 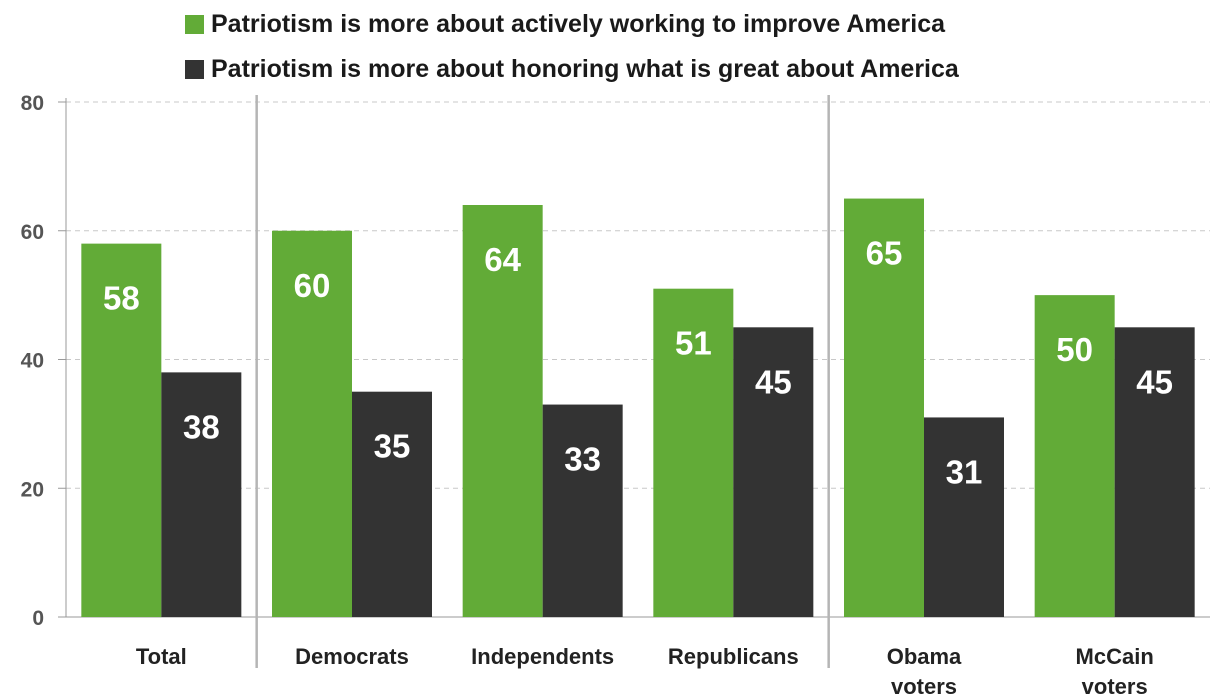 What do you see at coordinates (38, 618) in the screenshot?
I see `y-tick-label: 0` at bounding box center [38, 618].